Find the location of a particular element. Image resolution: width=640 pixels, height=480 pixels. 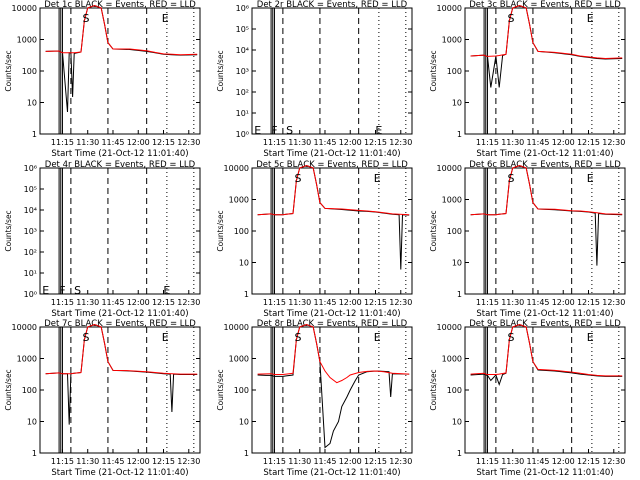

y-tick-label: 10⁰ is located at coordinates (242, 134).